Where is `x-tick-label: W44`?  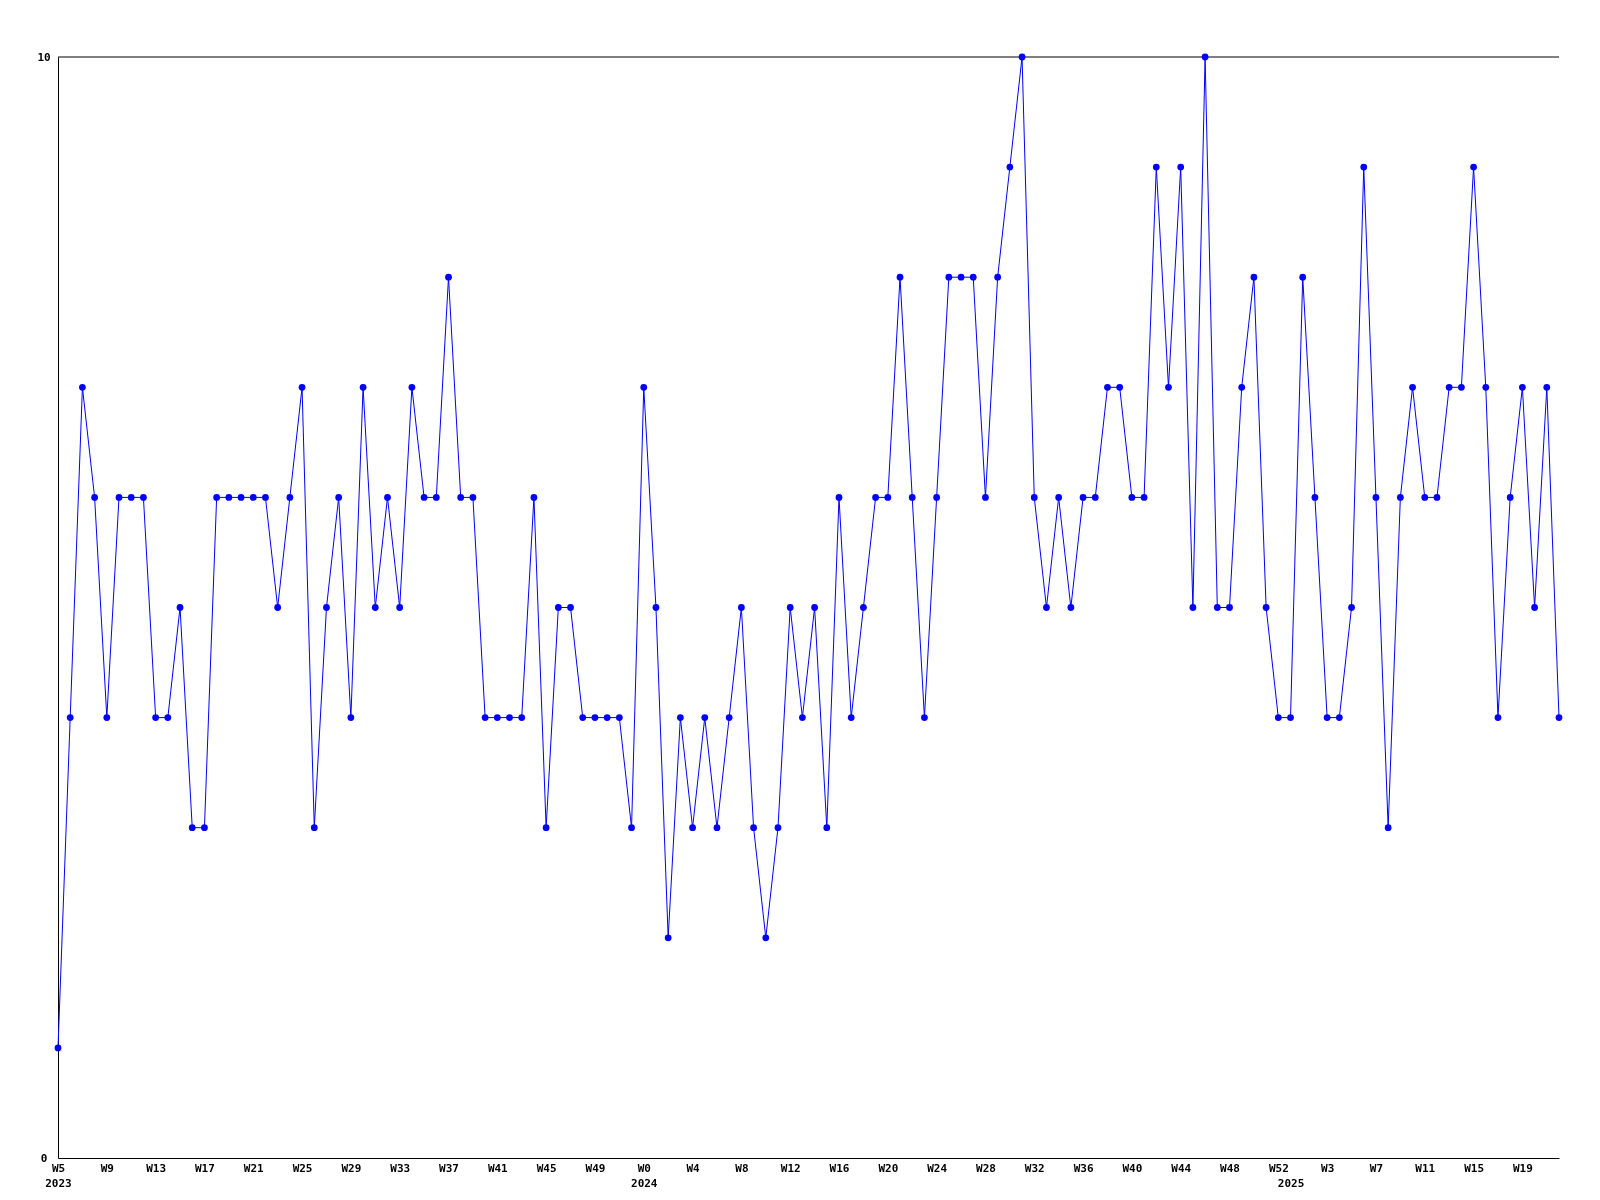
x-tick-label: W44 is located at coordinates (1181, 1168).